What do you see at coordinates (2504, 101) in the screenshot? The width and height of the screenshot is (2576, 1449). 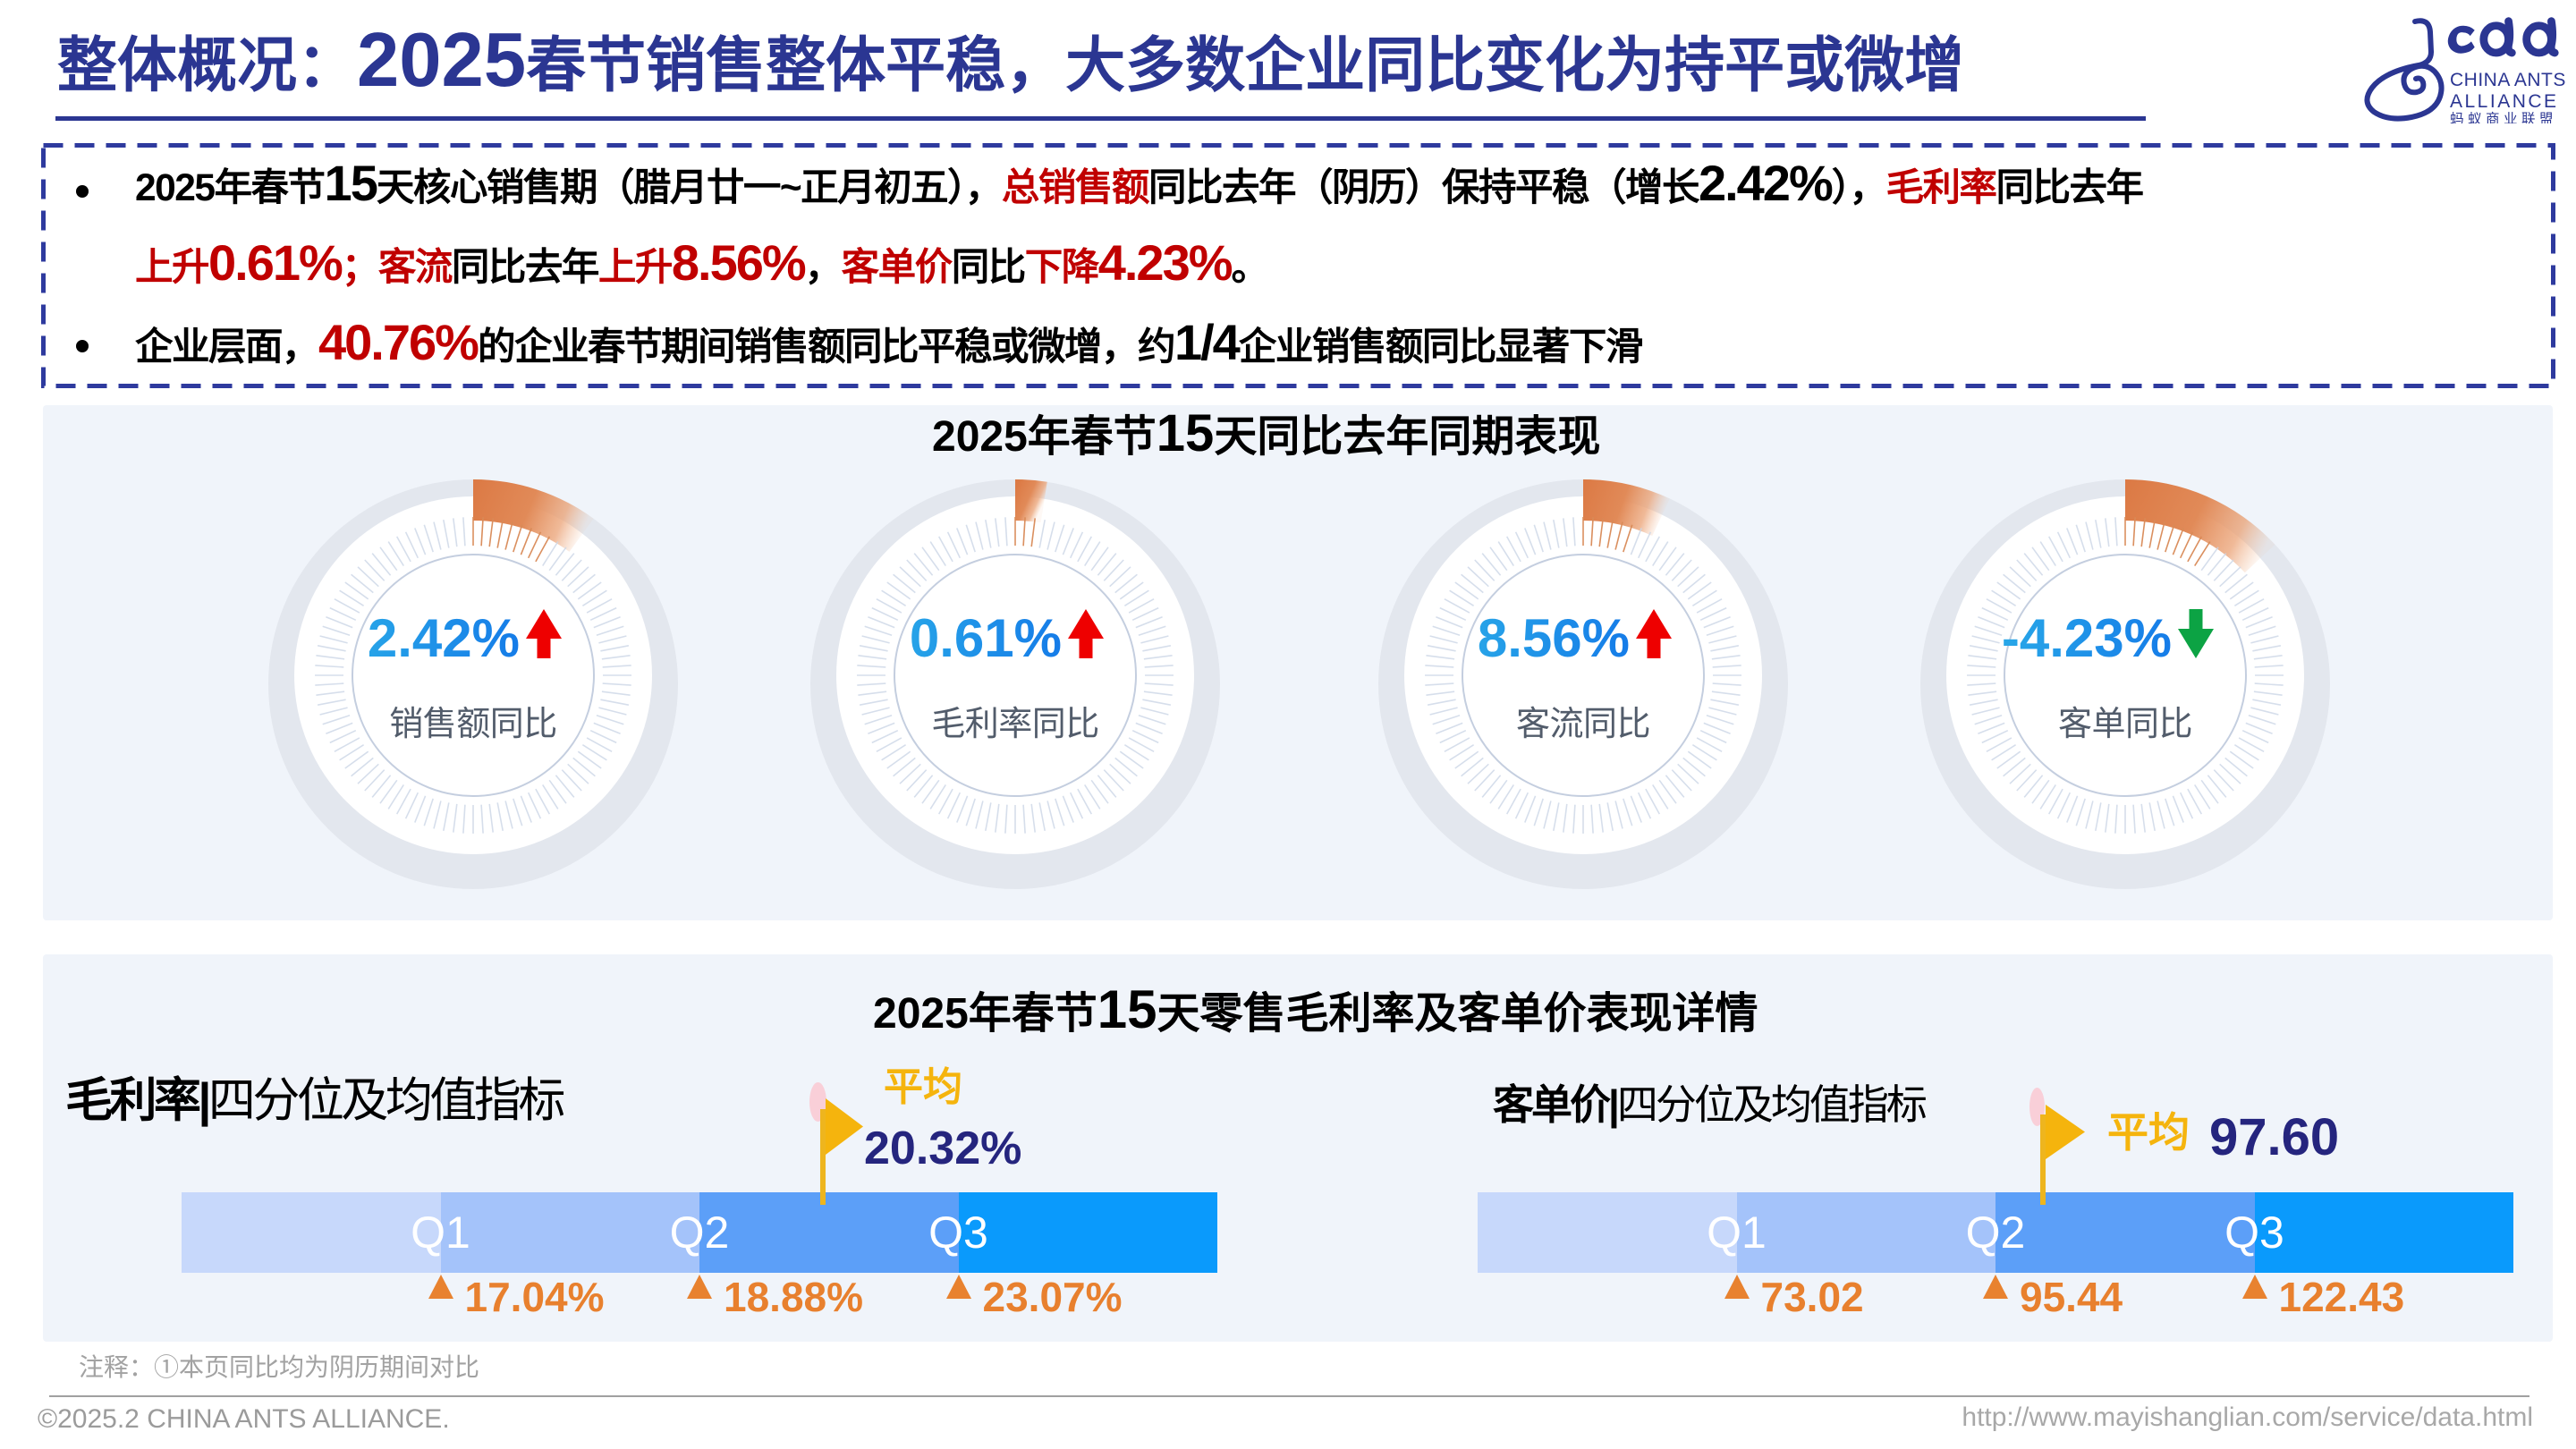 I see `svg-text: ALLIANCE` at bounding box center [2504, 101].